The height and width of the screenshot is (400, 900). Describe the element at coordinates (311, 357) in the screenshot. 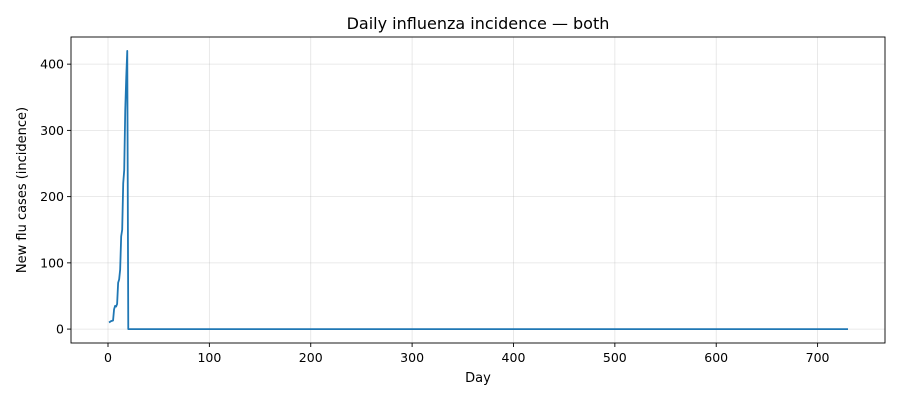

I see `x-tick-label: 200` at that location.